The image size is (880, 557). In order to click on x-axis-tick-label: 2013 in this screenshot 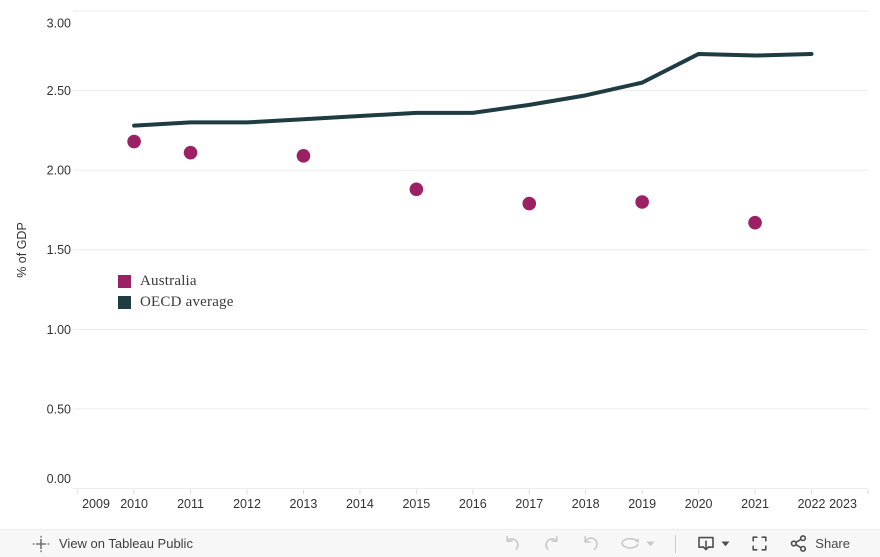, I will do `click(304, 504)`.